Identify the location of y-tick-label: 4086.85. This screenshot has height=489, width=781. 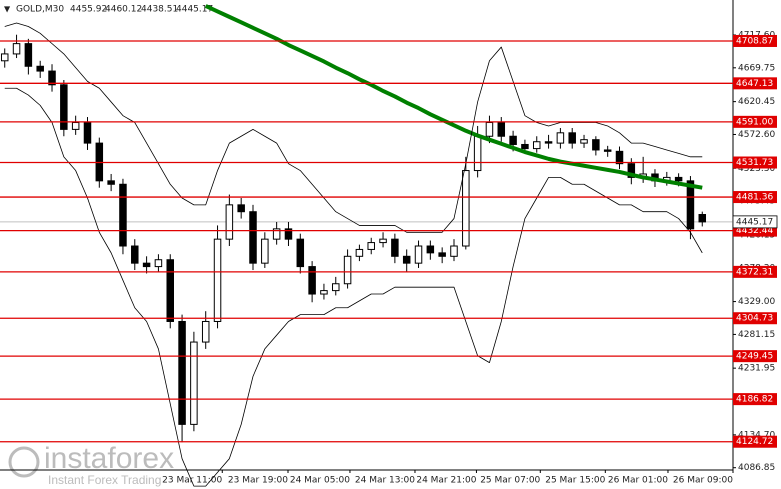
(756, 468).